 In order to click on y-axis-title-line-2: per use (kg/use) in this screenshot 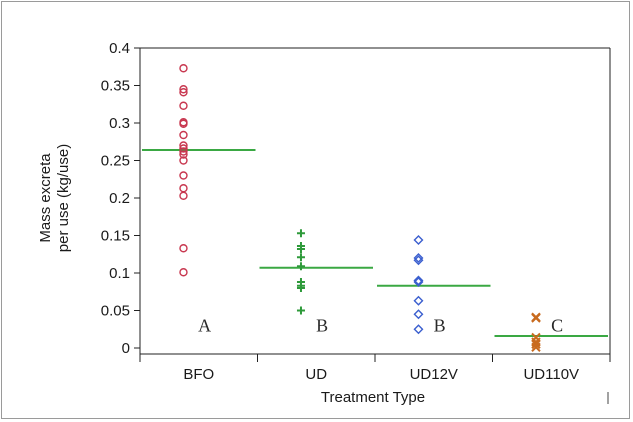, I will do `click(63, 198)`.